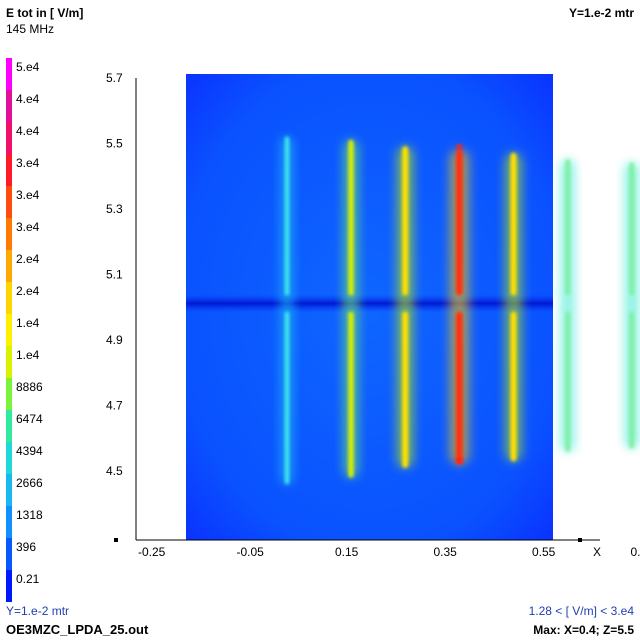 Image resolution: width=640 pixels, height=640 pixels. Describe the element at coordinates (114, 144) in the screenshot. I see `y-tick-label: 5.5` at that location.